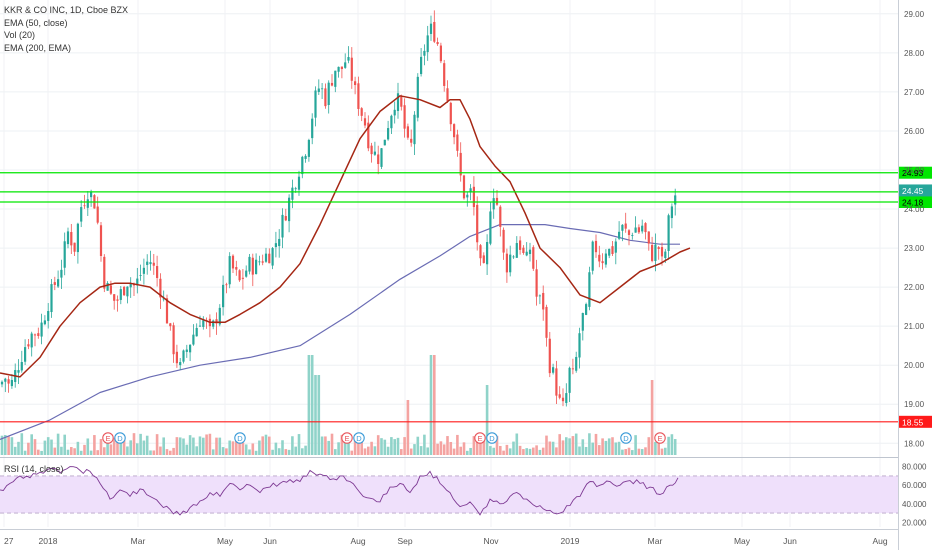 Image resolution: width=932 pixels, height=555 pixels. Describe the element at coordinates (570, 541) in the screenshot. I see `time-tick-label: 2019` at that location.